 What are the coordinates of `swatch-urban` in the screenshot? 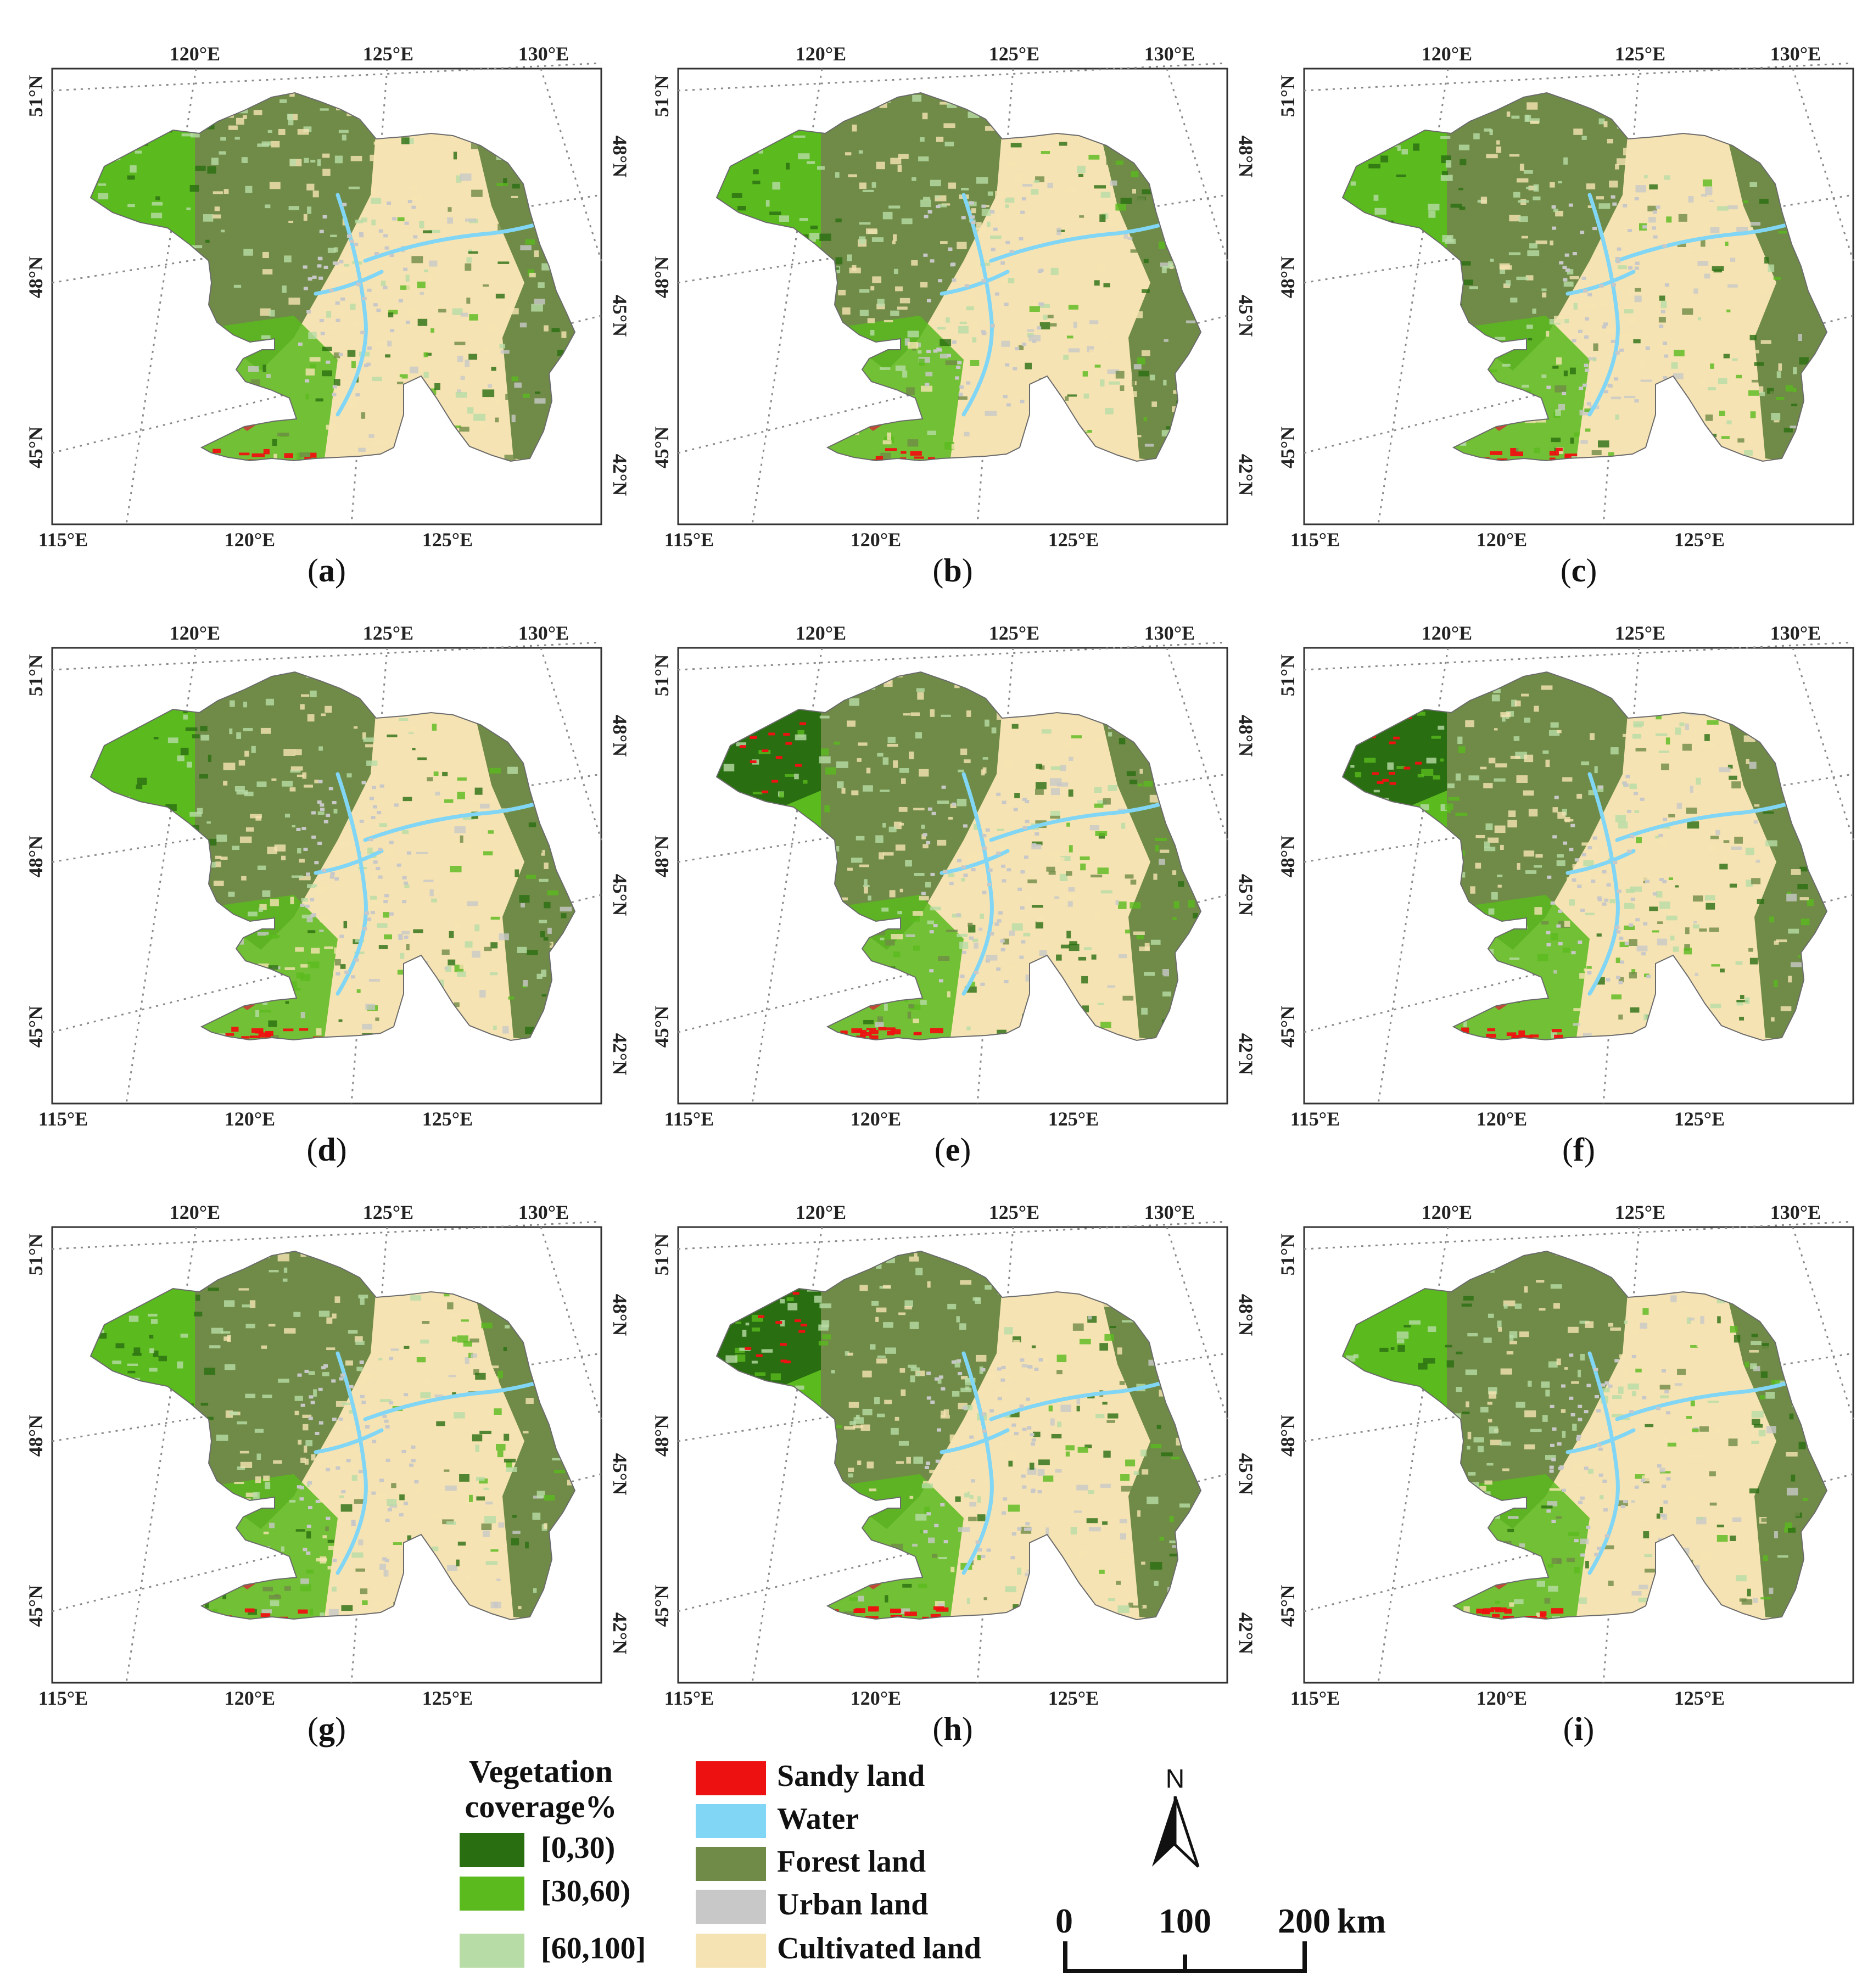 It's located at (731, 1907).